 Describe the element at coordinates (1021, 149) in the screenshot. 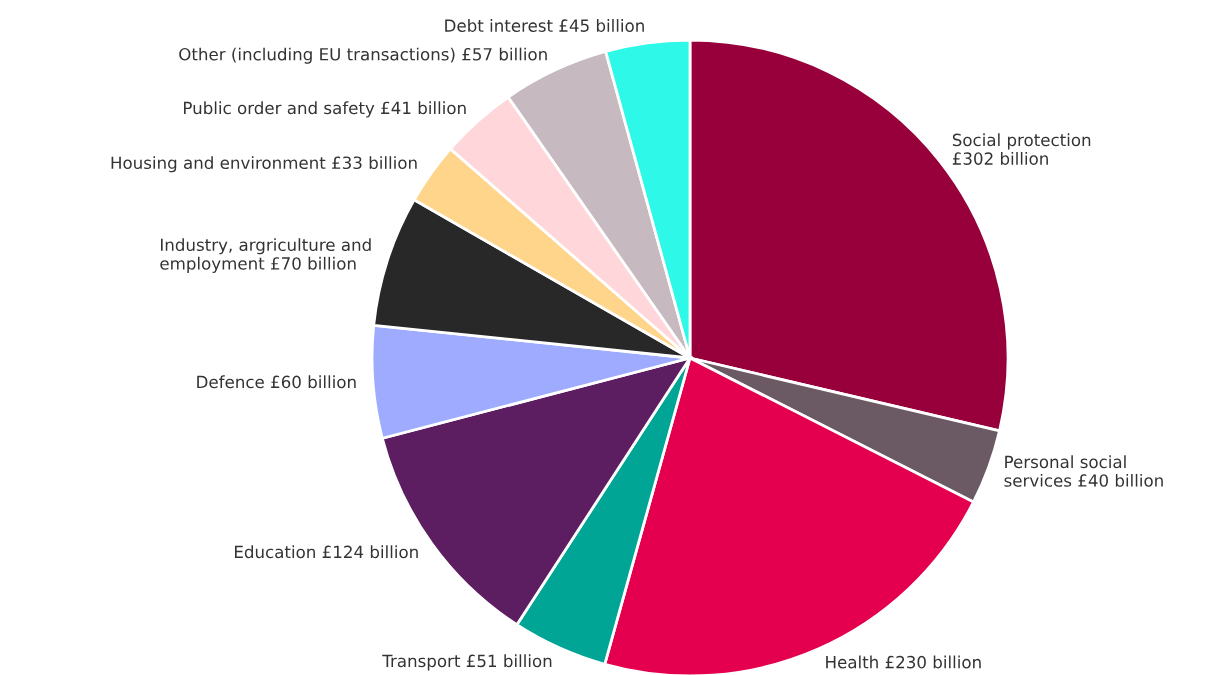

I see `slice-label: Social protection £302 billion` at that location.